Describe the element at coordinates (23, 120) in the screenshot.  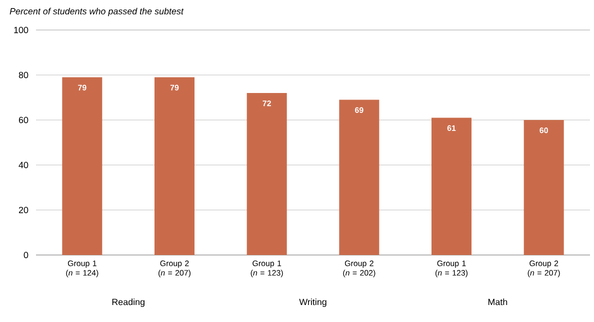
I see `y-tick-label: 60` at that location.